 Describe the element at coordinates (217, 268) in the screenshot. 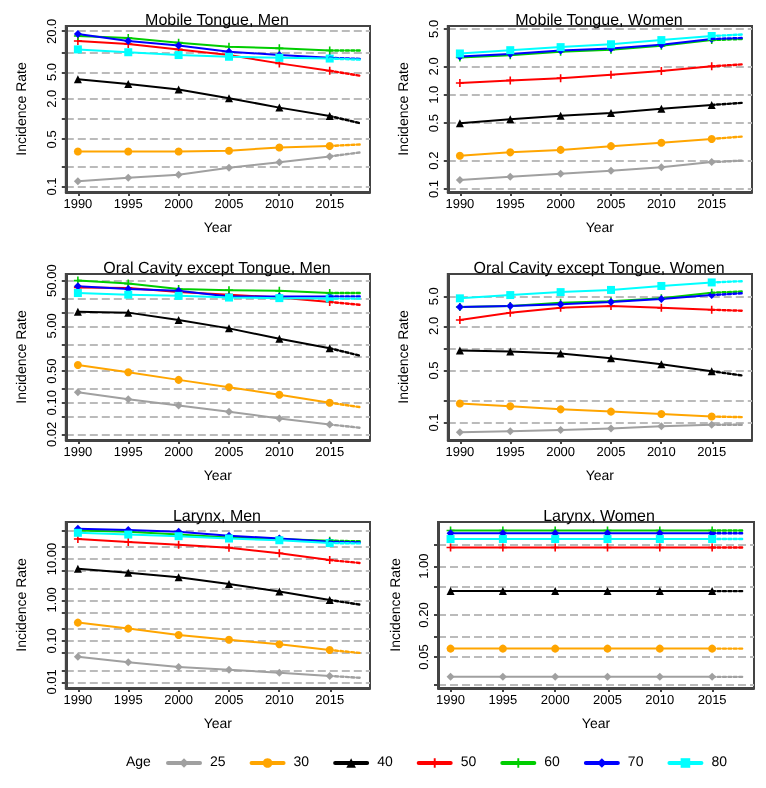

I see `chart-title: Oral Cavity except Tongue, Men` at that location.